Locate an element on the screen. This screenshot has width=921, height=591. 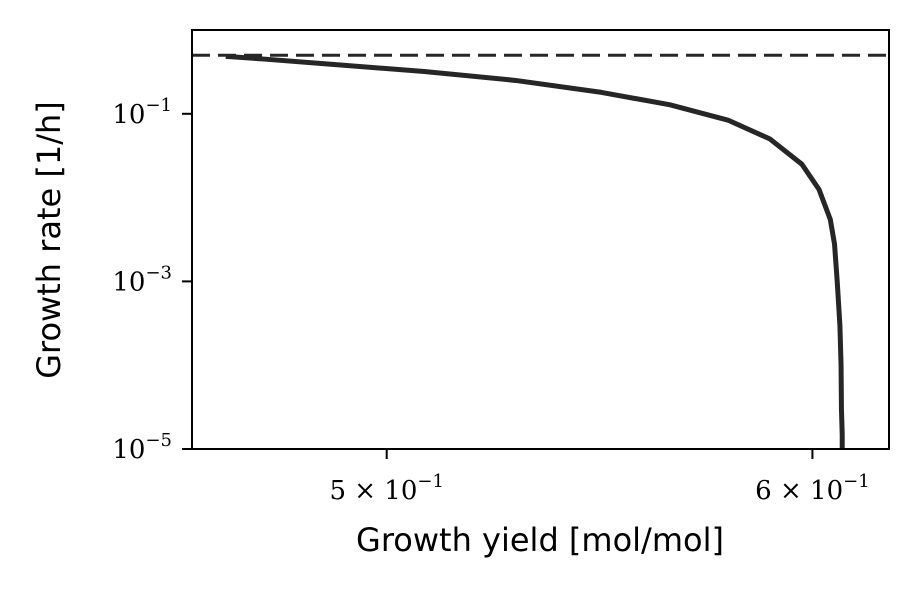
y-tick-label: 10⁻⁵ is located at coordinates (142, 447).